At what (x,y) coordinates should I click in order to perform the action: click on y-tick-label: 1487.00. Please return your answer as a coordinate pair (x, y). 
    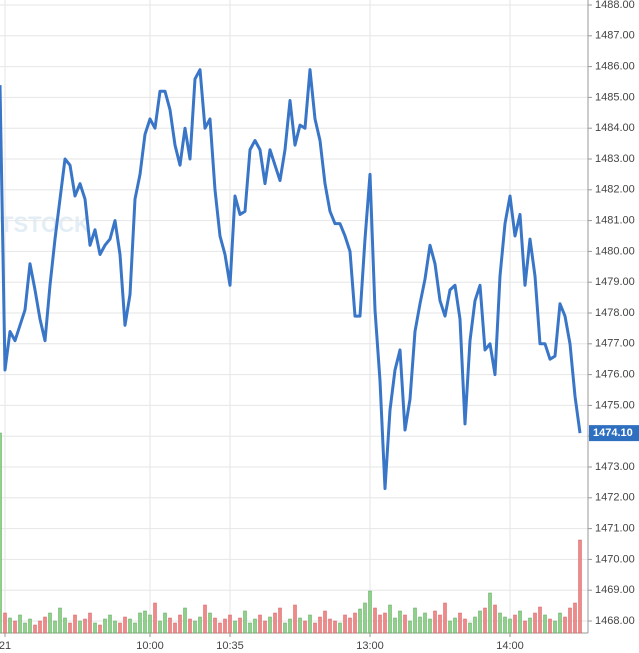
    Looking at the image, I should click on (615, 36).